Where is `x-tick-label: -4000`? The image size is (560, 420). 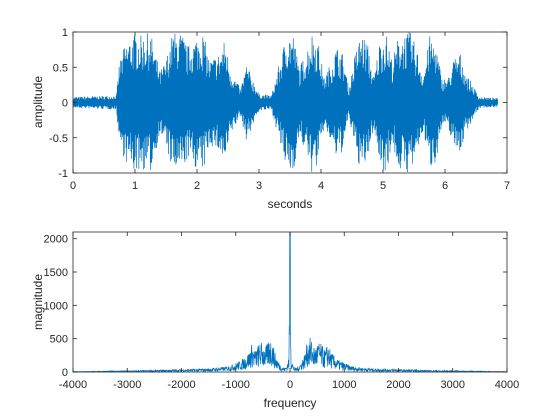 x-tick-label: -4000 is located at coordinates (73, 385).